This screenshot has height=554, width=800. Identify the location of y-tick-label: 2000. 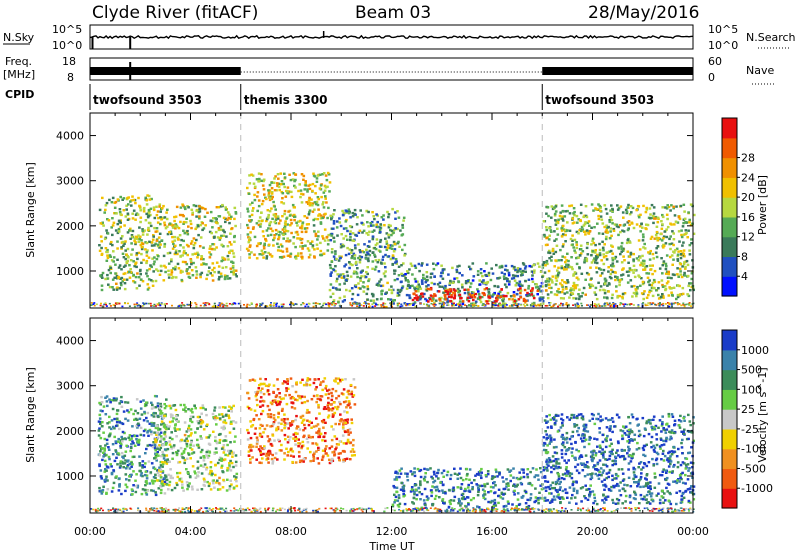
(70, 226).